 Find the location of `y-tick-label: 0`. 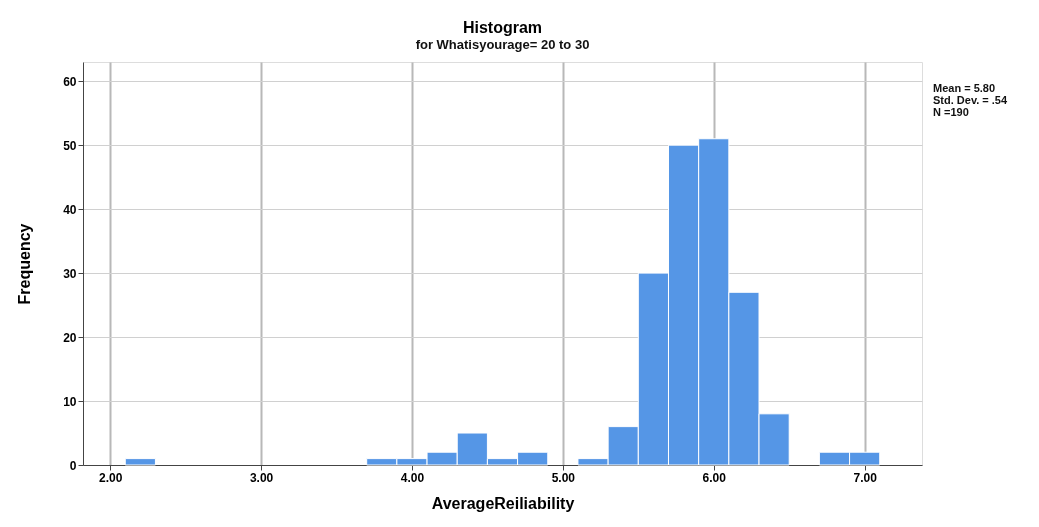

y-tick-label: 0 is located at coordinates (73, 465).